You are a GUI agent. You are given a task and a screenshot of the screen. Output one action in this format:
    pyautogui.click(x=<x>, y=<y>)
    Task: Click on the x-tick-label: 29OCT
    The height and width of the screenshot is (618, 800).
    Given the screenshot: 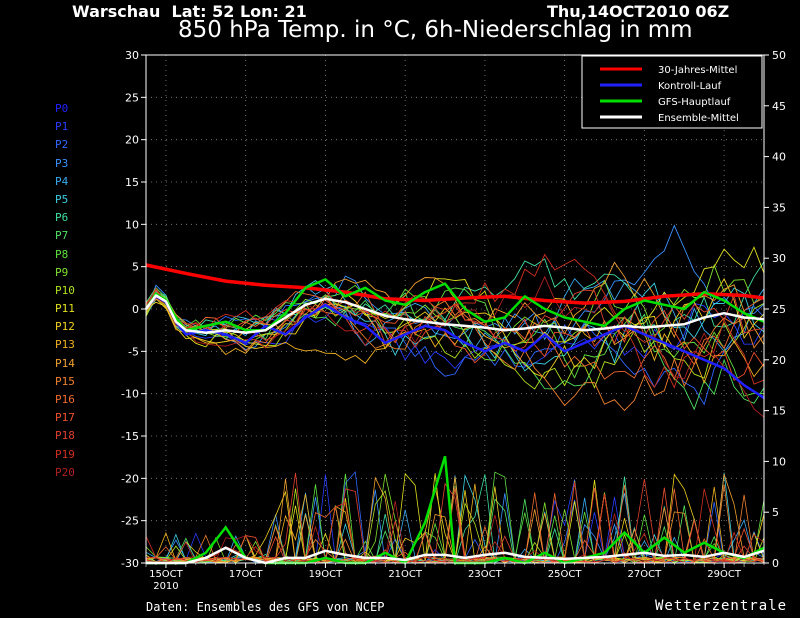 What is the action you would take?
    pyautogui.click(x=724, y=574)
    